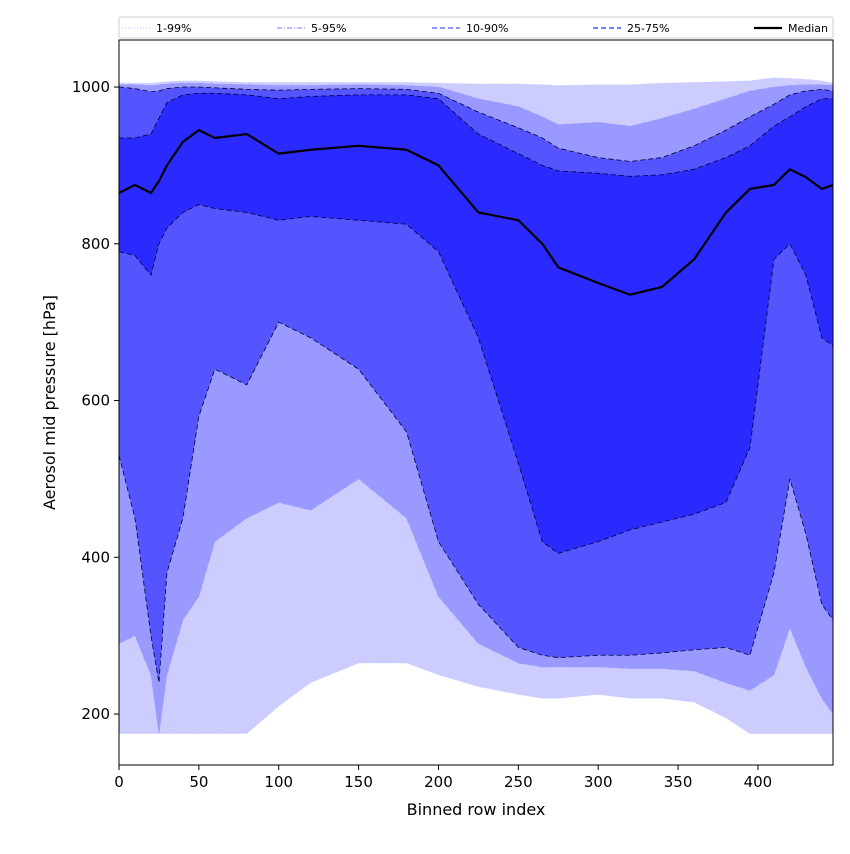  What do you see at coordinates (358, 782) in the screenshot?
I see `x-tick-label: 150` at bounding box center [358, 782].